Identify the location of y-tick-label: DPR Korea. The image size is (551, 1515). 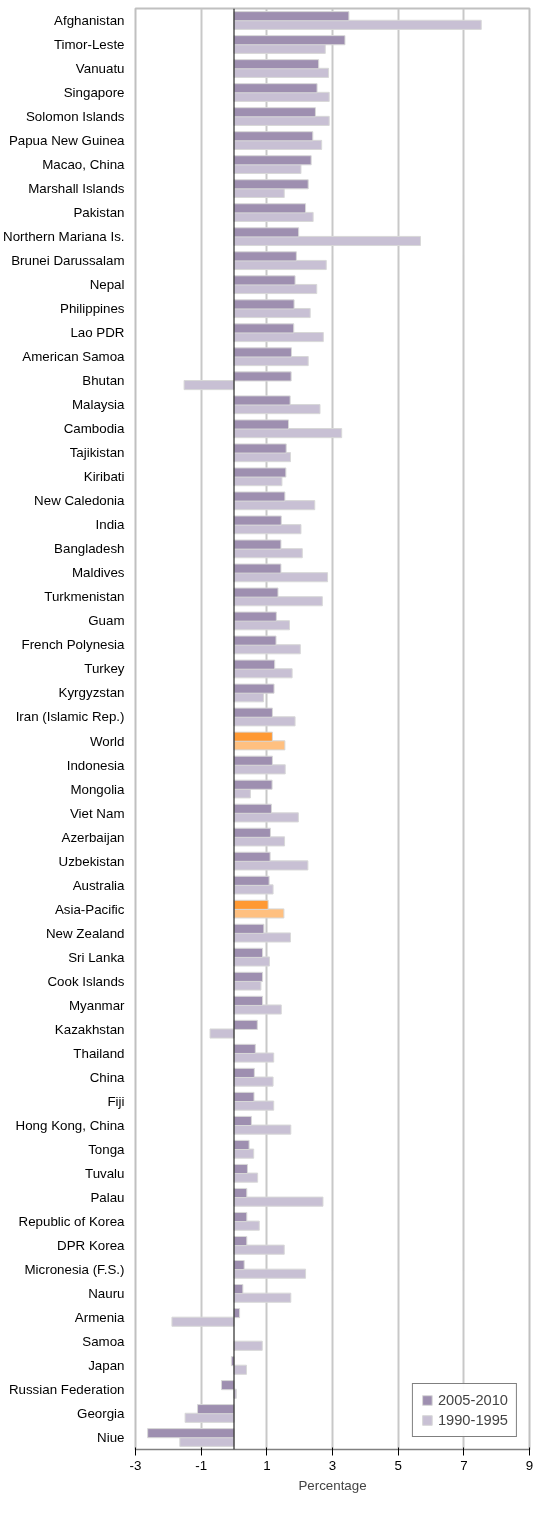
(91, 1245).